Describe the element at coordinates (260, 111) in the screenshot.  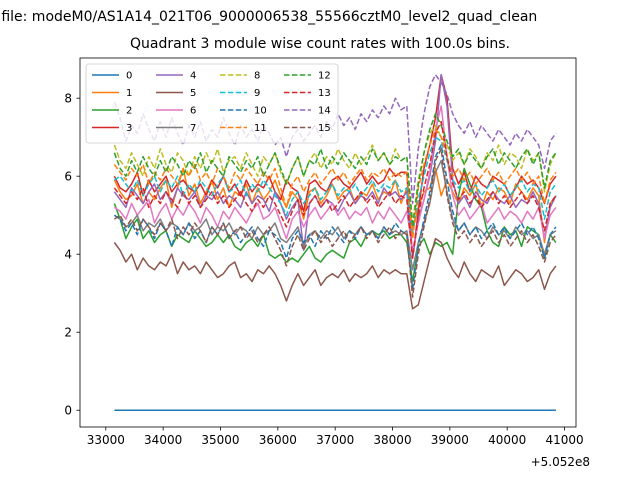
I see `legend-label-10: 10` at that location.